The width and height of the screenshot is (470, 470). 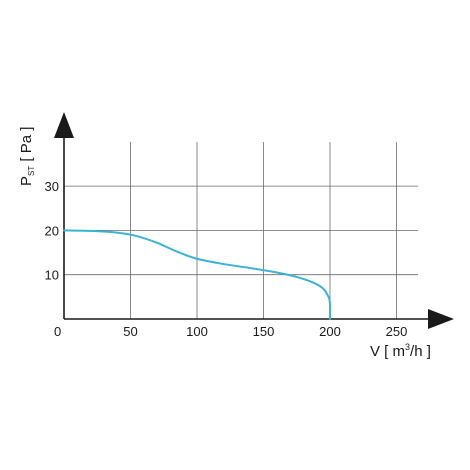 What do you see at coordinates (330, 331) in the screenshot?
I see `x-tick-label-200: 200` at bounding box center [330, 331].